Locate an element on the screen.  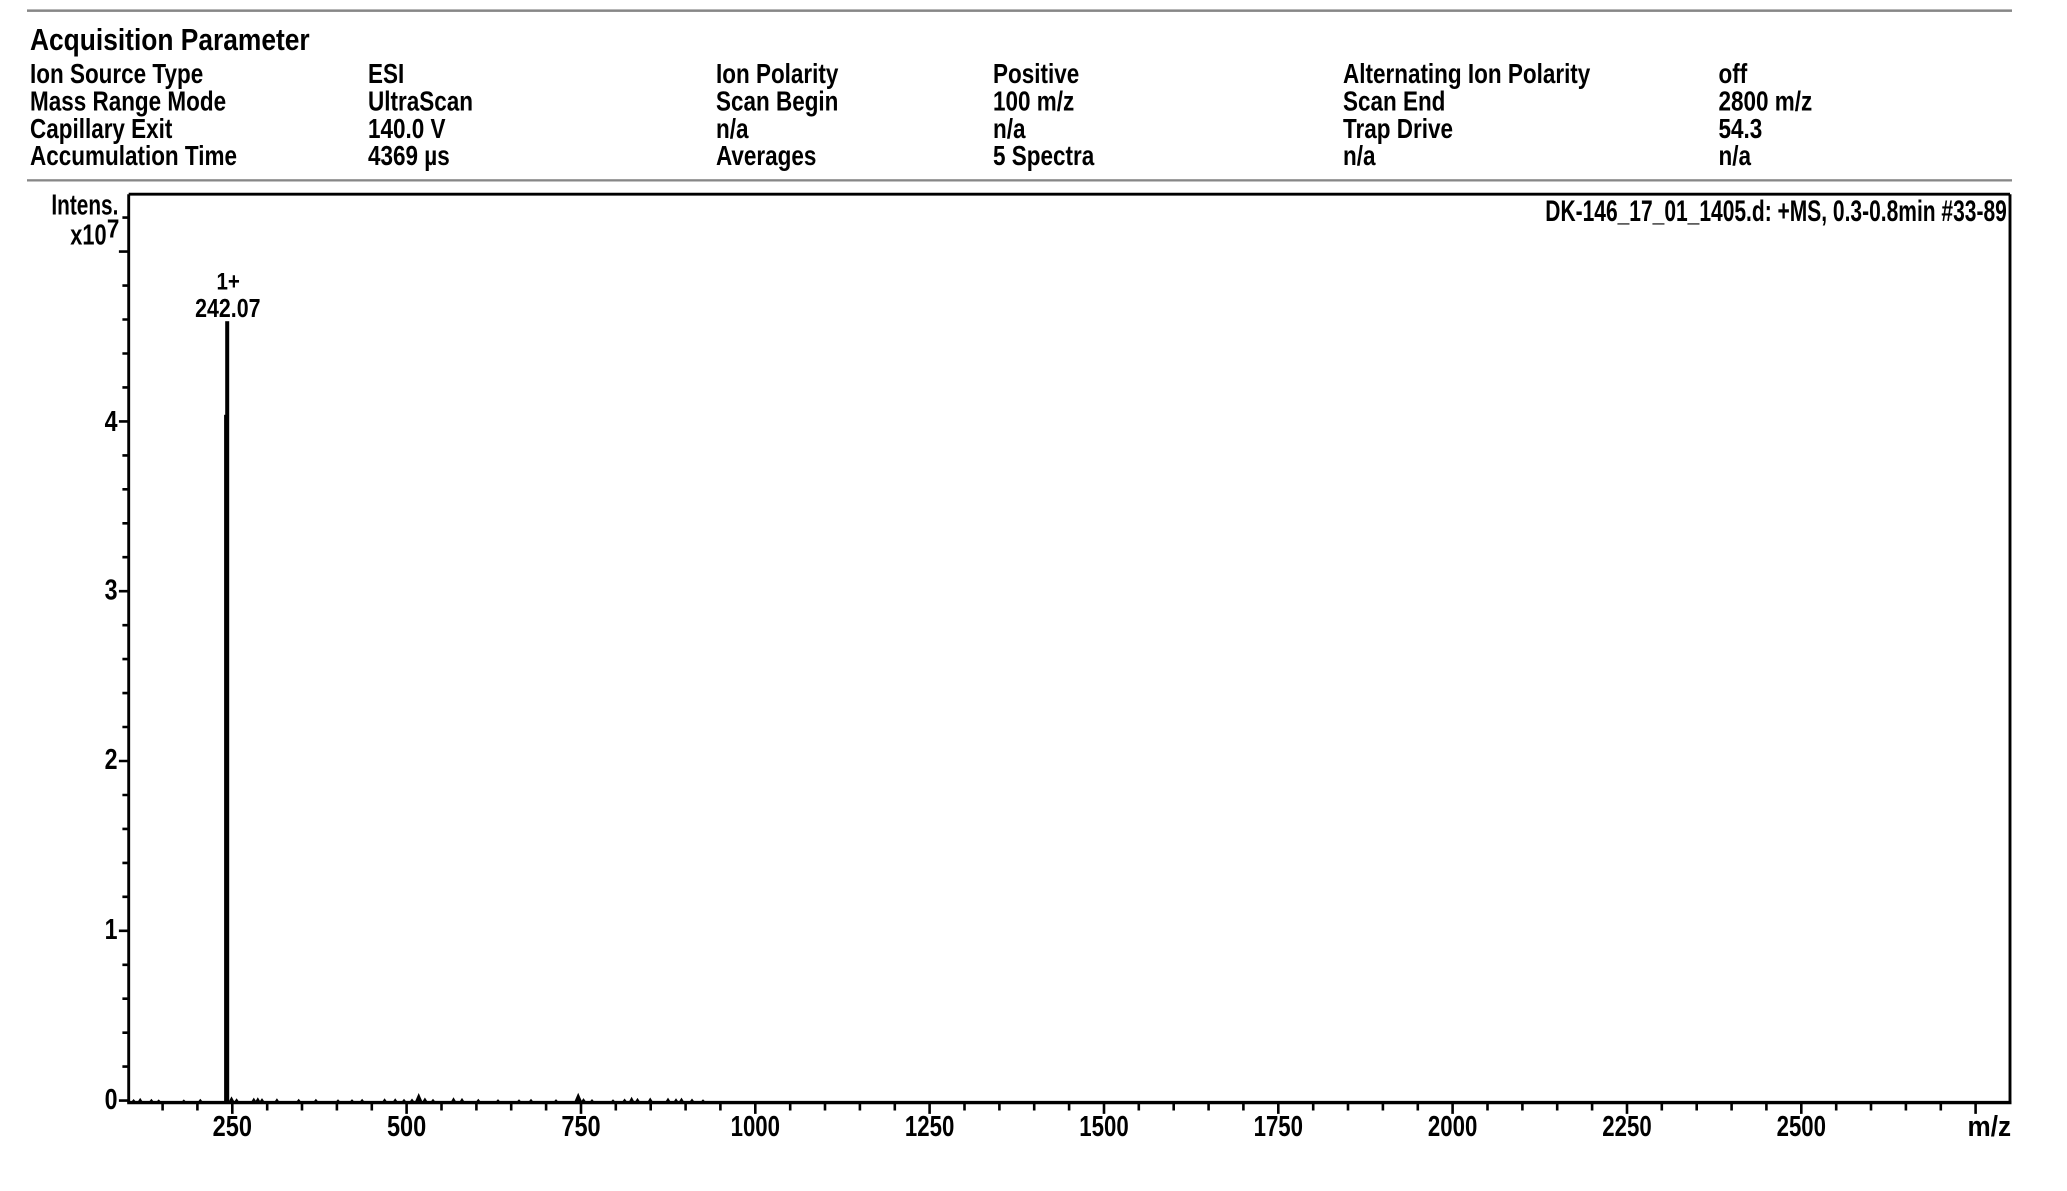
svg-text: Mass Range Mode is located at coordinates (128, 101).